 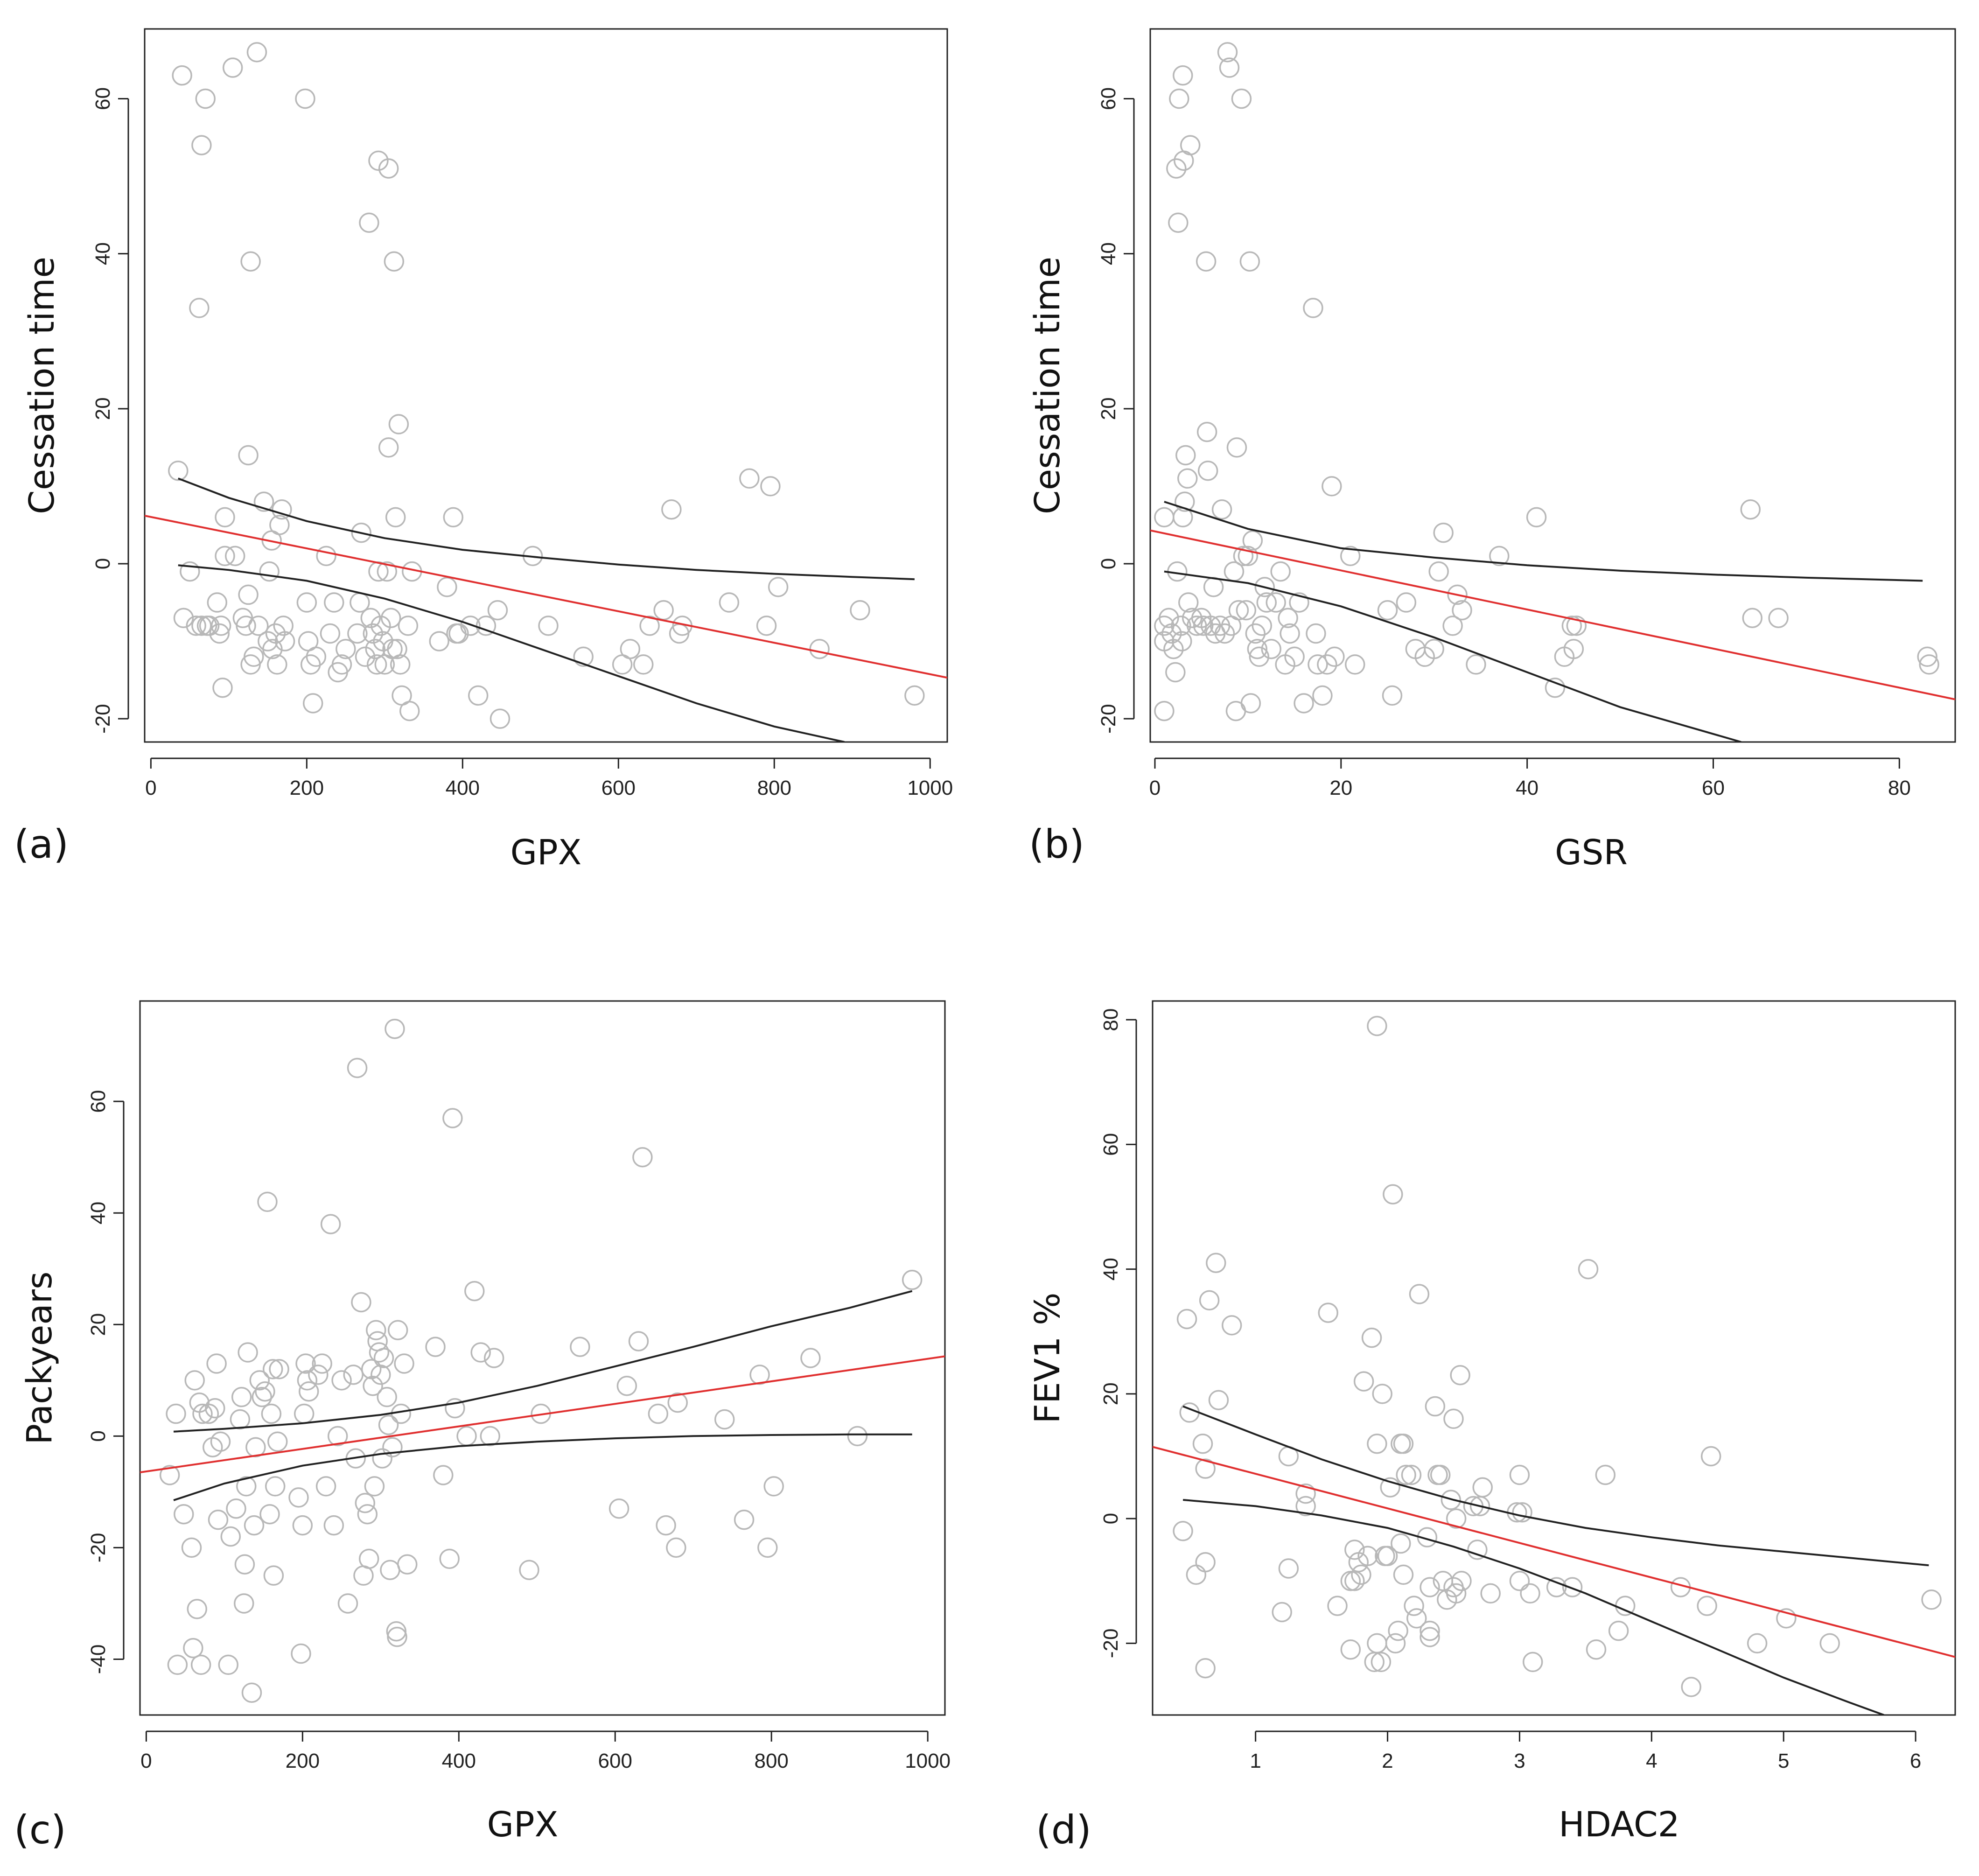 I want to click on y-tick-label-b: 40, so click(x=1108, y=253).